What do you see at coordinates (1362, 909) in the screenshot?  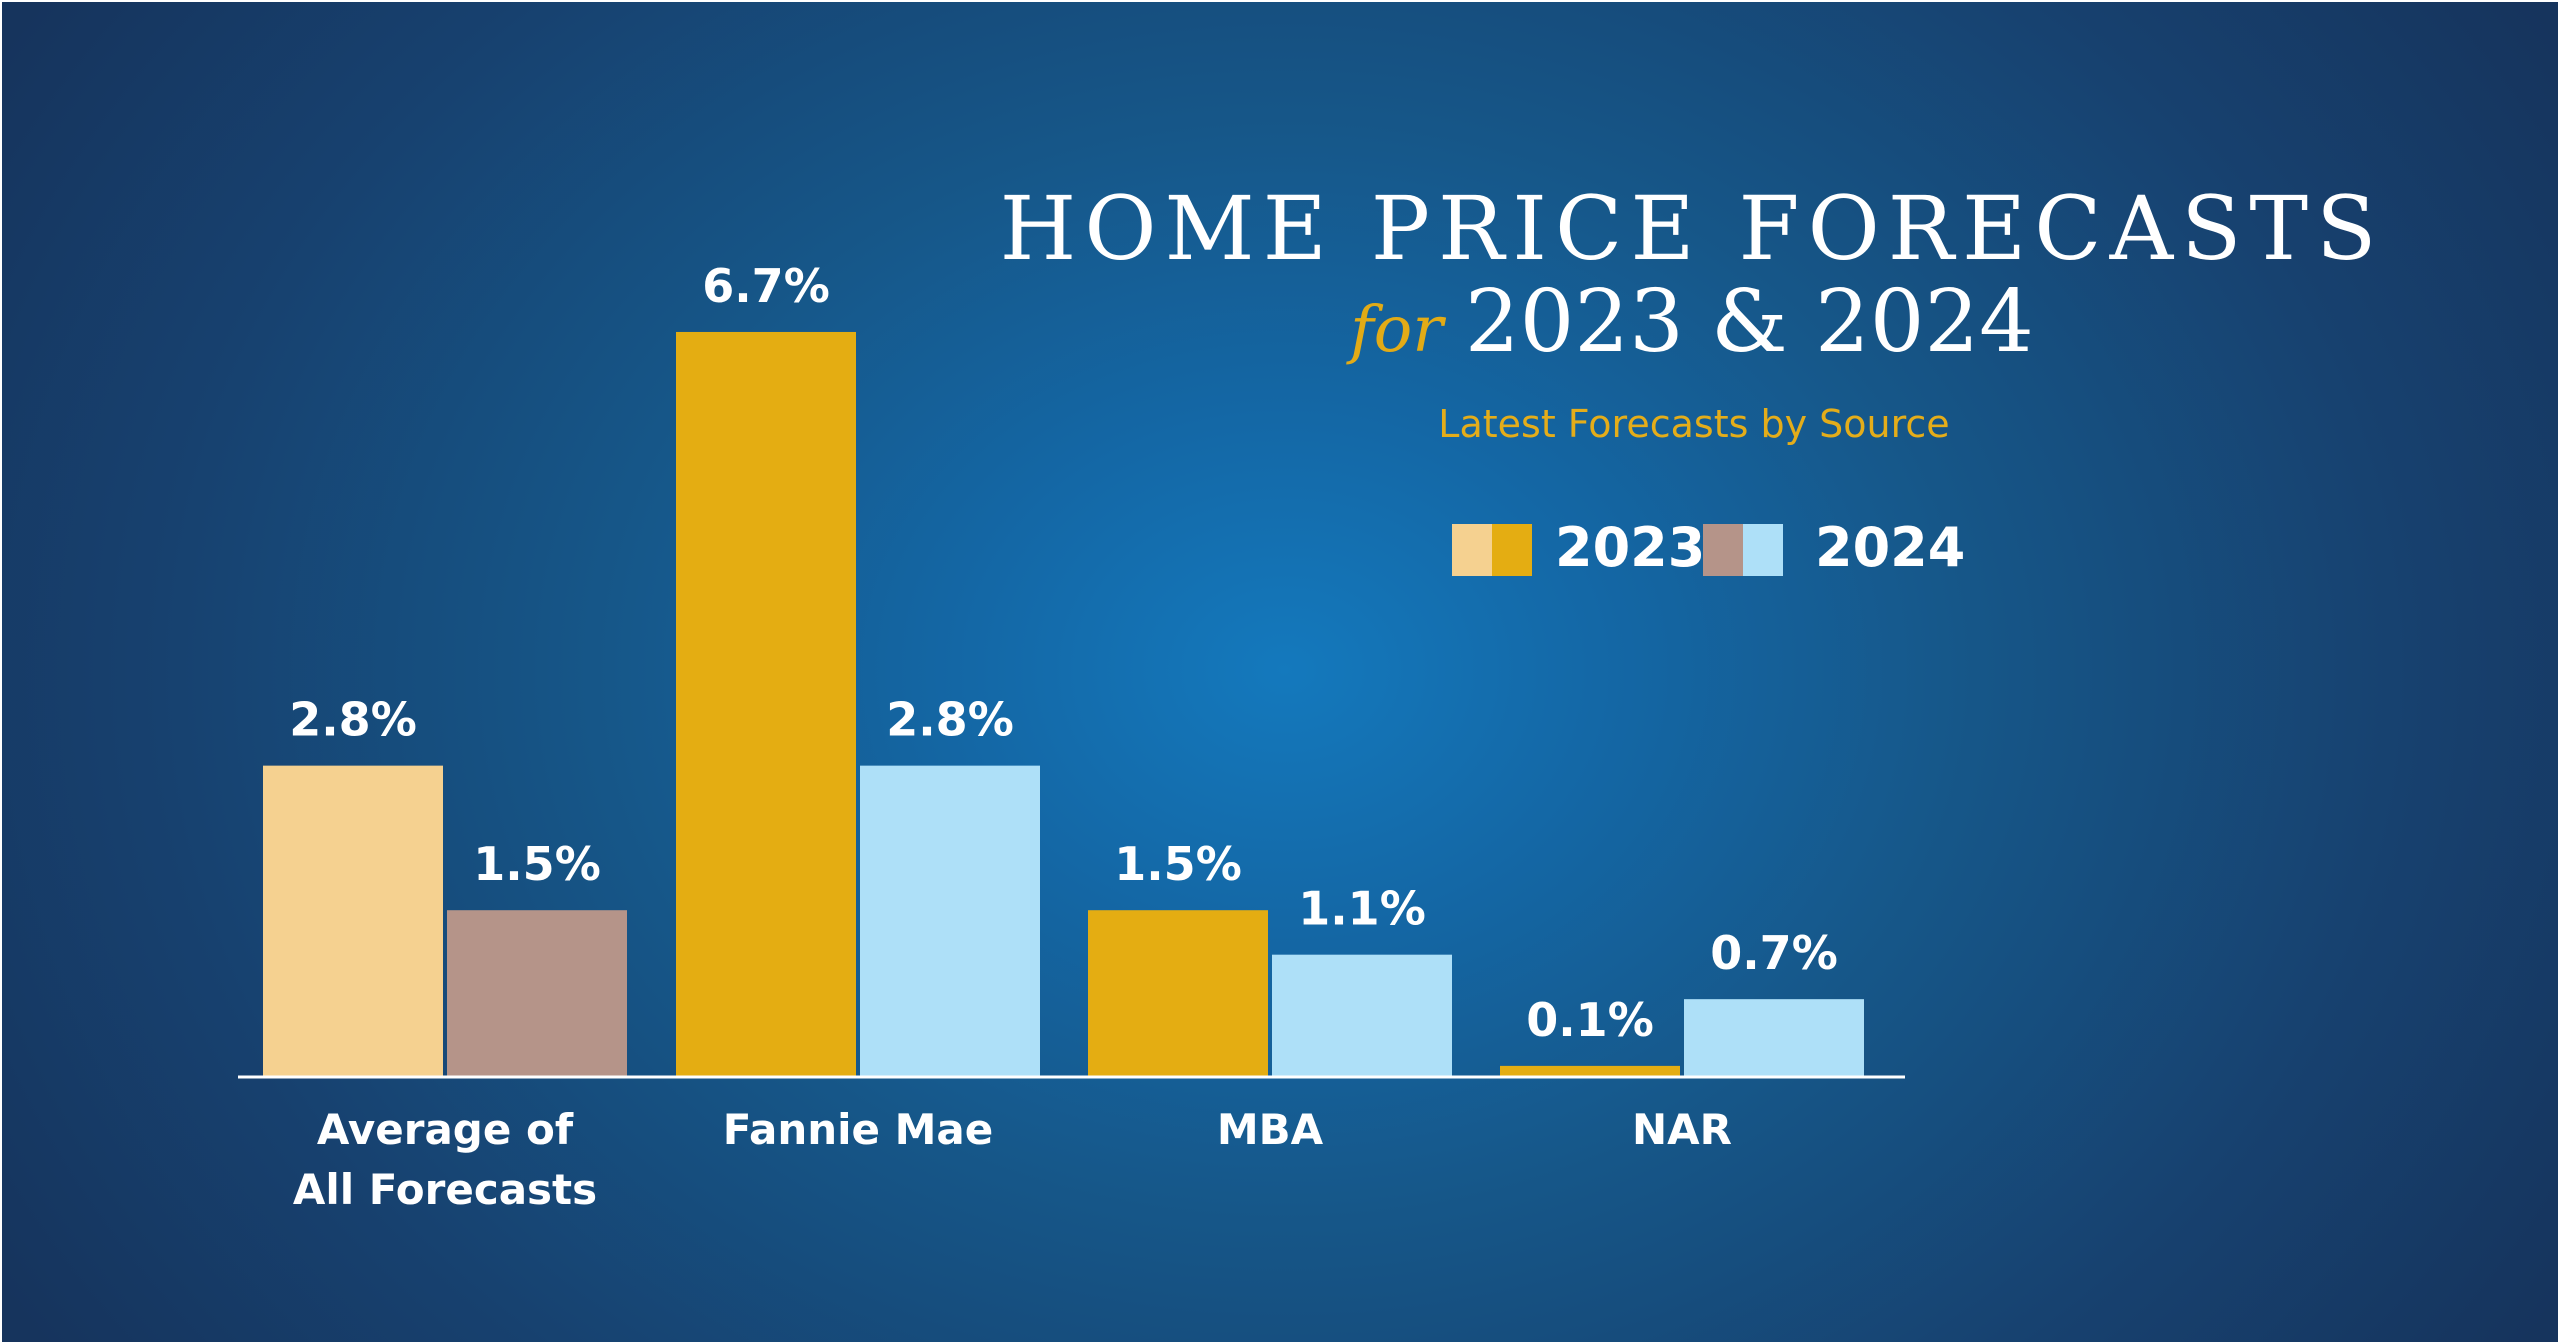 I see `data-label-2024-2: 1.1%` at bounding box center [1362, 909].